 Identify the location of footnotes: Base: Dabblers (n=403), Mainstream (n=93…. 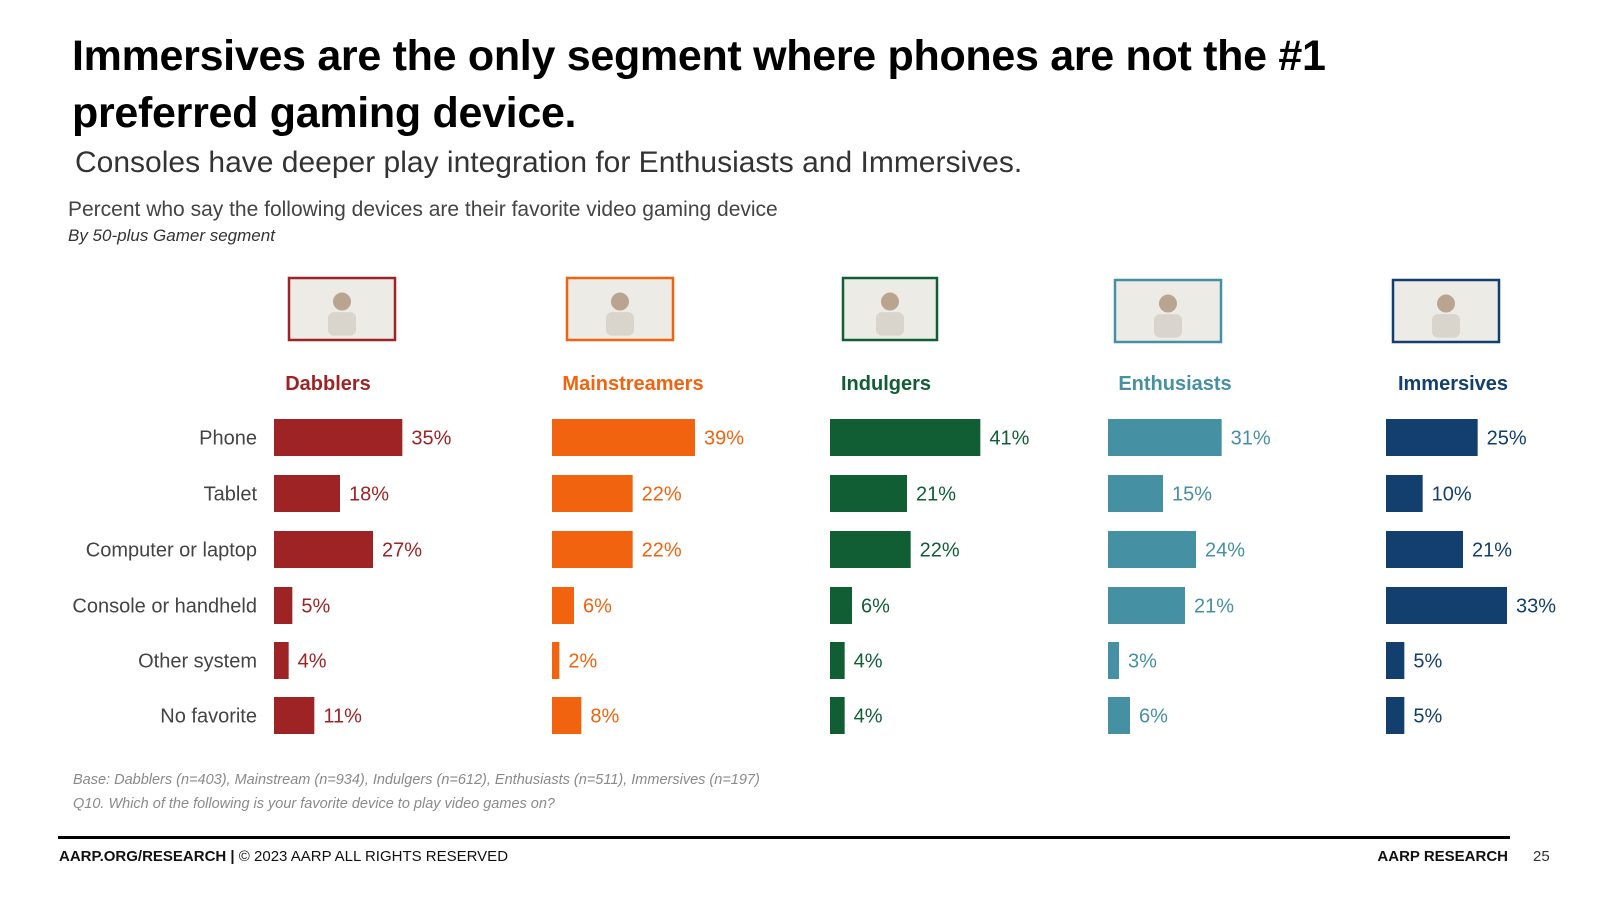
(416, 792).